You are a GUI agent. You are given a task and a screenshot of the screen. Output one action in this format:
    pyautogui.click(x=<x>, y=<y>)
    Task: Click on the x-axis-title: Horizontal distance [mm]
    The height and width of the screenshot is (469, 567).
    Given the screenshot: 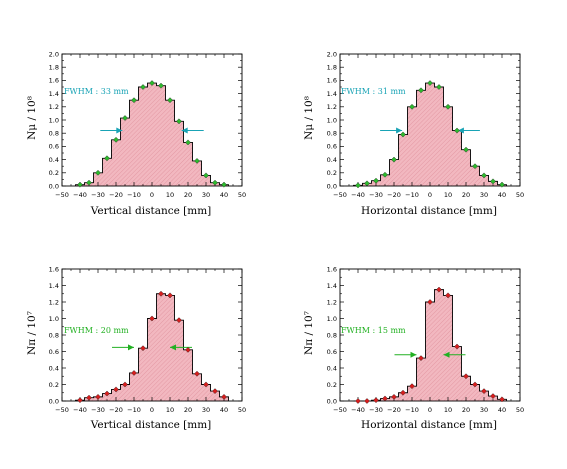 What is the action you would take?
    pyautogui.click(x=429, y=425)
    